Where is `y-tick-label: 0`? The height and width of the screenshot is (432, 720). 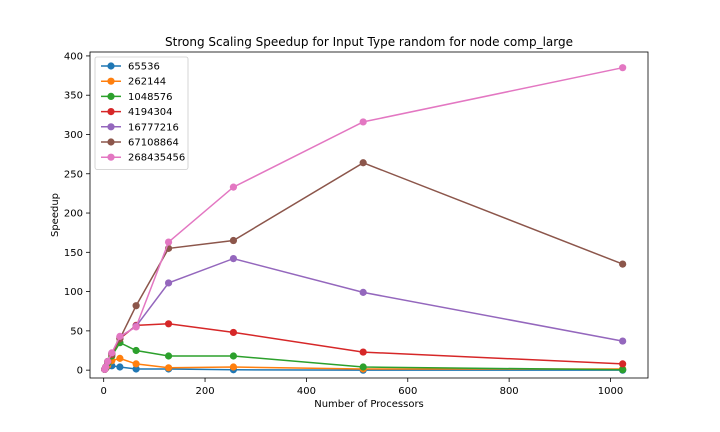
y-tick-label: 0 is located at coordinates (80, 371).